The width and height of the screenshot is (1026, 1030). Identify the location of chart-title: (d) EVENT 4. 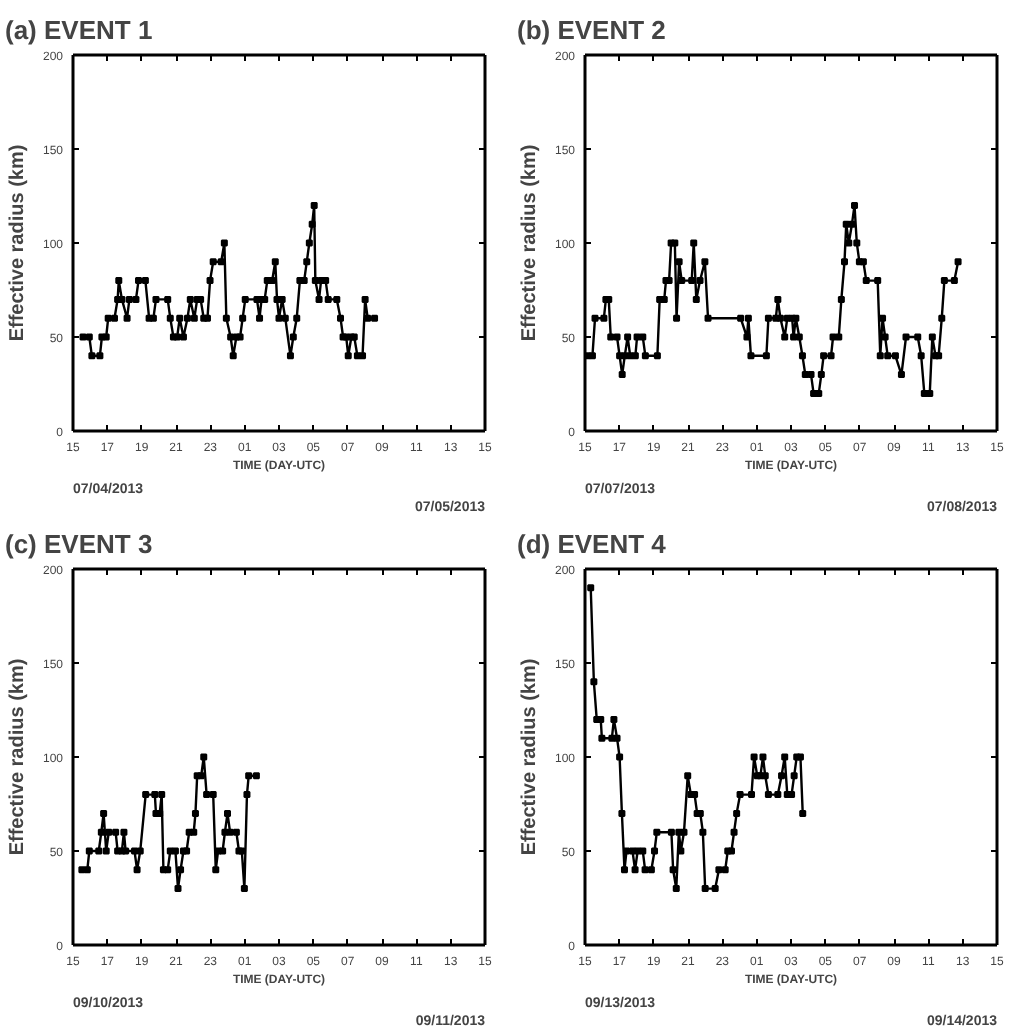
(592, 544).